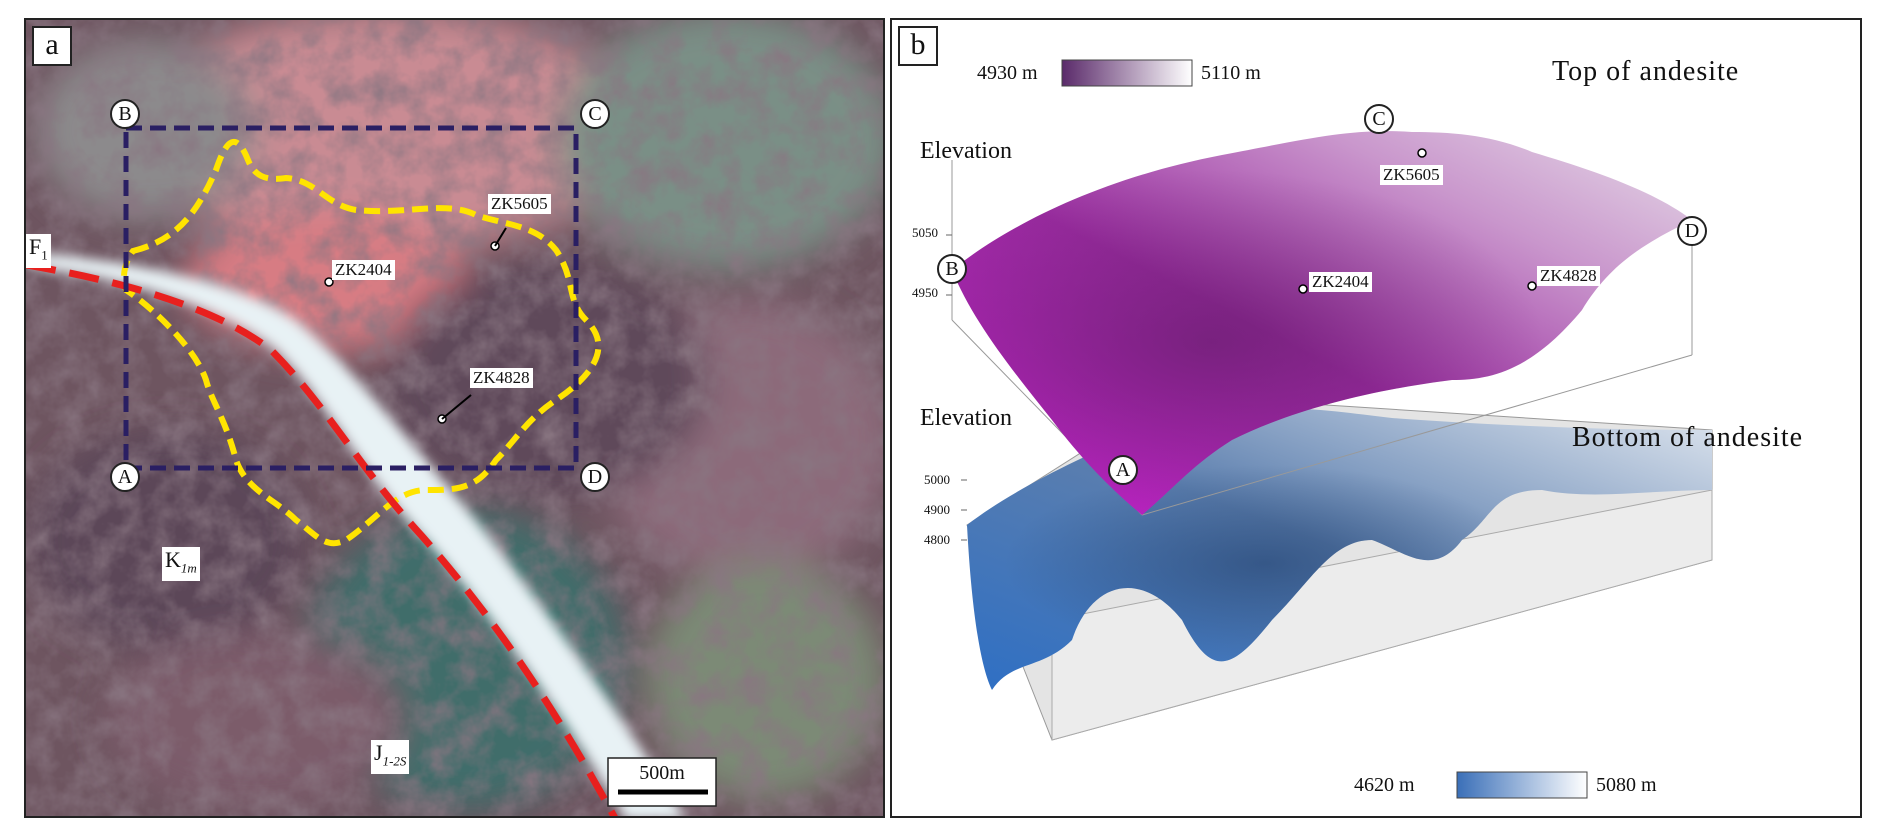  Describe the element at coordinates (38, 251) in the screenshot. I see `fault-label: F1` at that location.